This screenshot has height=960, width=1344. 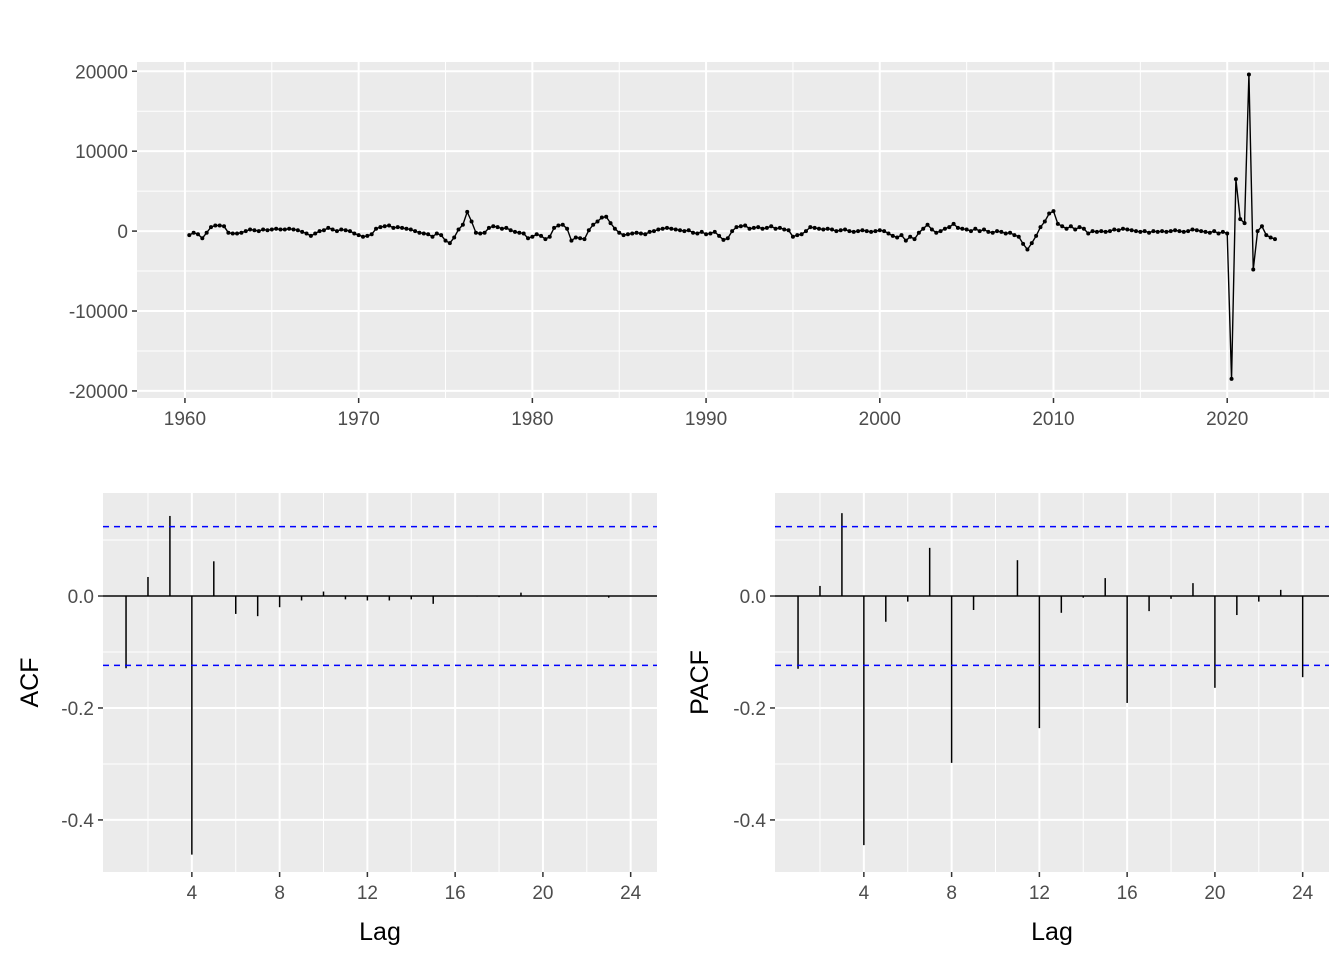 What do you see at coordinates (77, 821) in the screenshot?
I see `y-tick-label: -0.4` at bounding box center [77, 821].